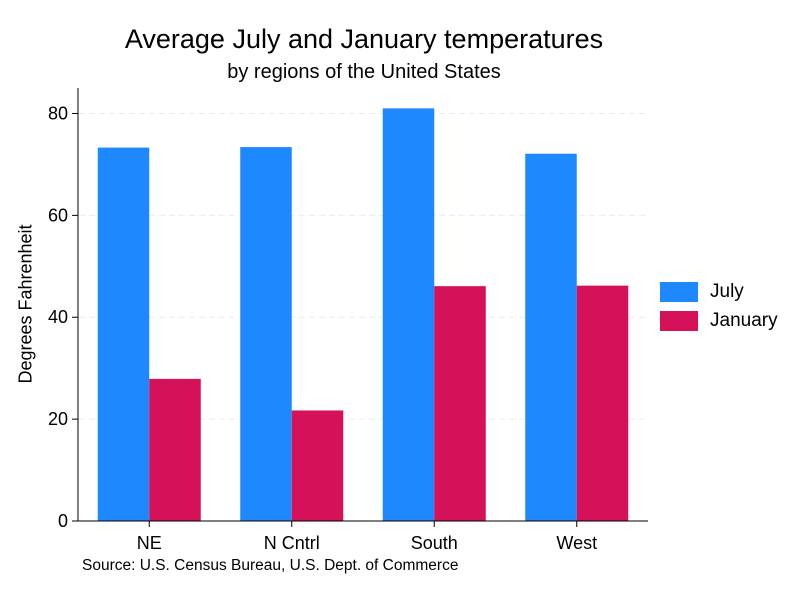 The height and width of the screenshot is (600, 800). I want to click on y-tick-label: 40, so click(58, 317).